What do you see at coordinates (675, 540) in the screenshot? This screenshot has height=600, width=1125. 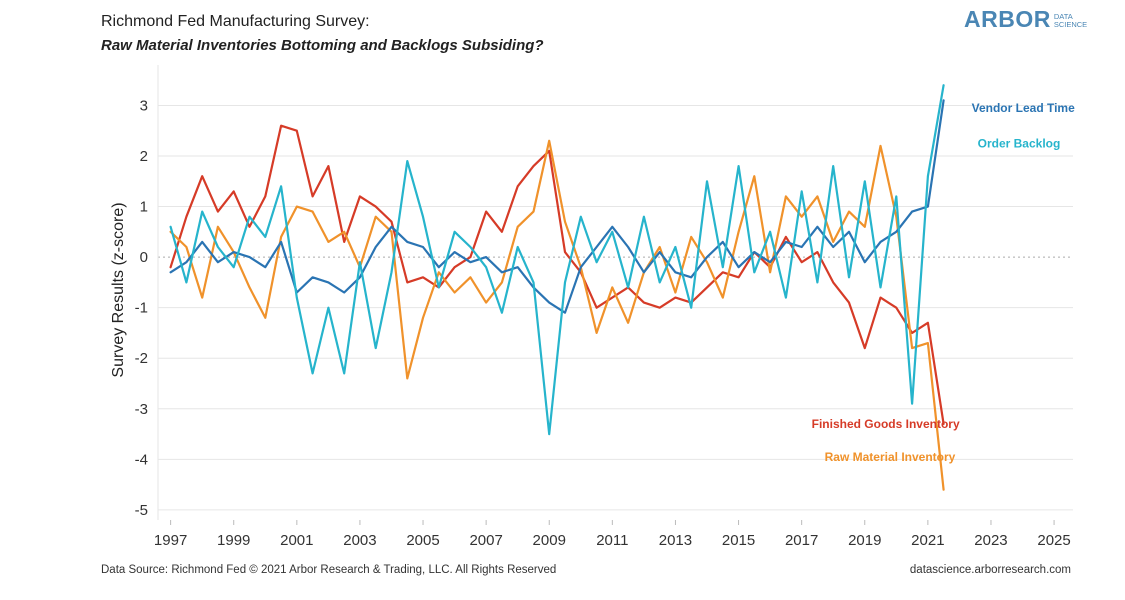 I see `x-tick-label: 2013` at bounding box center [675, 540].